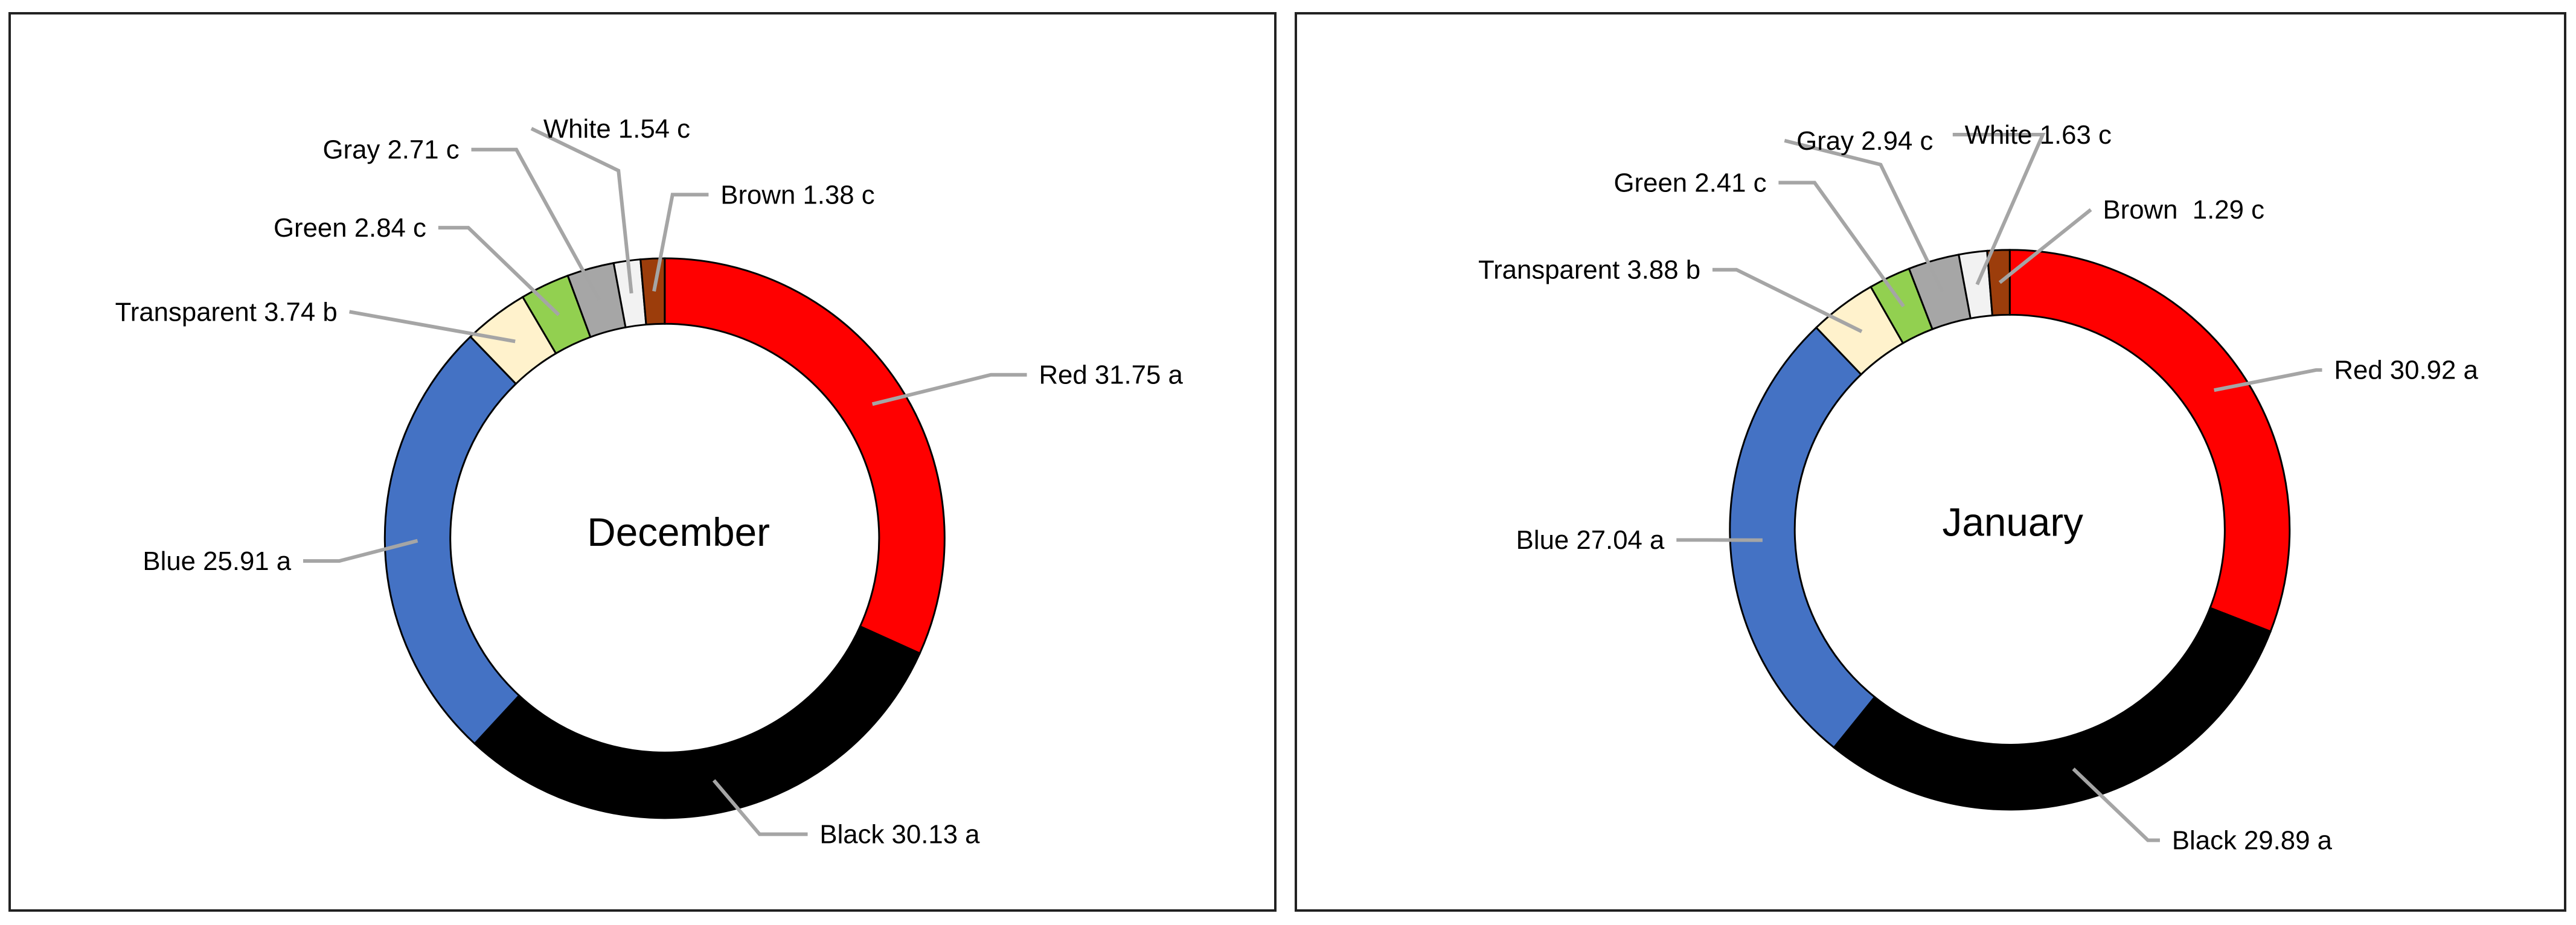 The image size is (2576, 925). What do you see at coordinates (2013, 522) in the screenshot?
I see `january-center-title: January` at bounding box center [2013, 522].